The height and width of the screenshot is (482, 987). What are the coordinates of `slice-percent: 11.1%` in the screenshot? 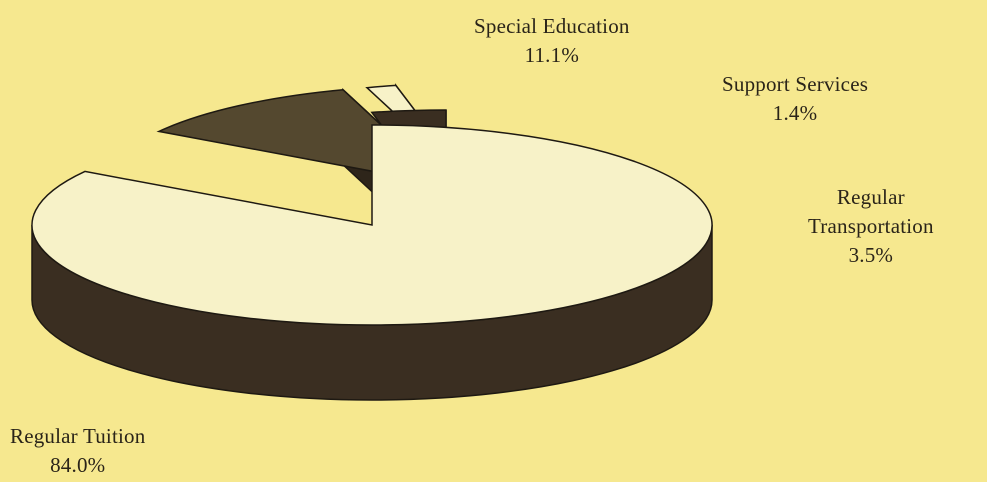 It's located at (552, 55).